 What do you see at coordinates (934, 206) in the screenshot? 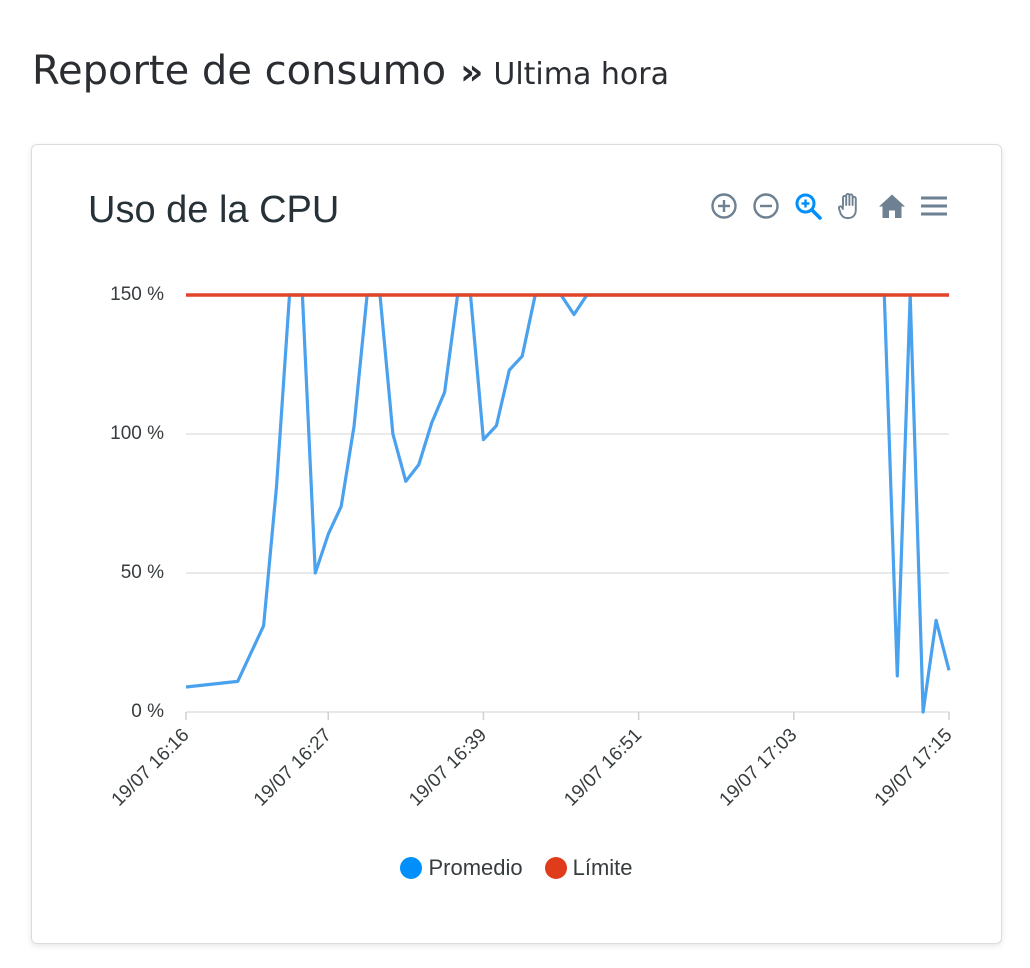
I see `menu-icon` at bounding box center [934, 206].